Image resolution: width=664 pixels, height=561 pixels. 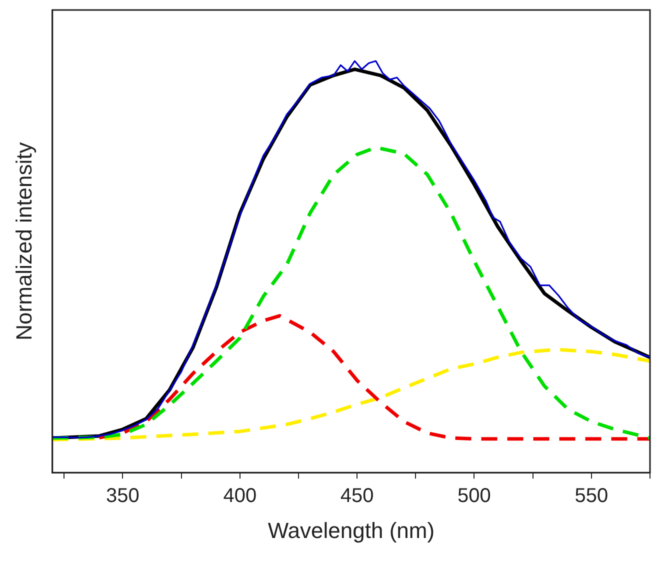 I want to click on x-tick-label: 450, so click(x=357, y=496).